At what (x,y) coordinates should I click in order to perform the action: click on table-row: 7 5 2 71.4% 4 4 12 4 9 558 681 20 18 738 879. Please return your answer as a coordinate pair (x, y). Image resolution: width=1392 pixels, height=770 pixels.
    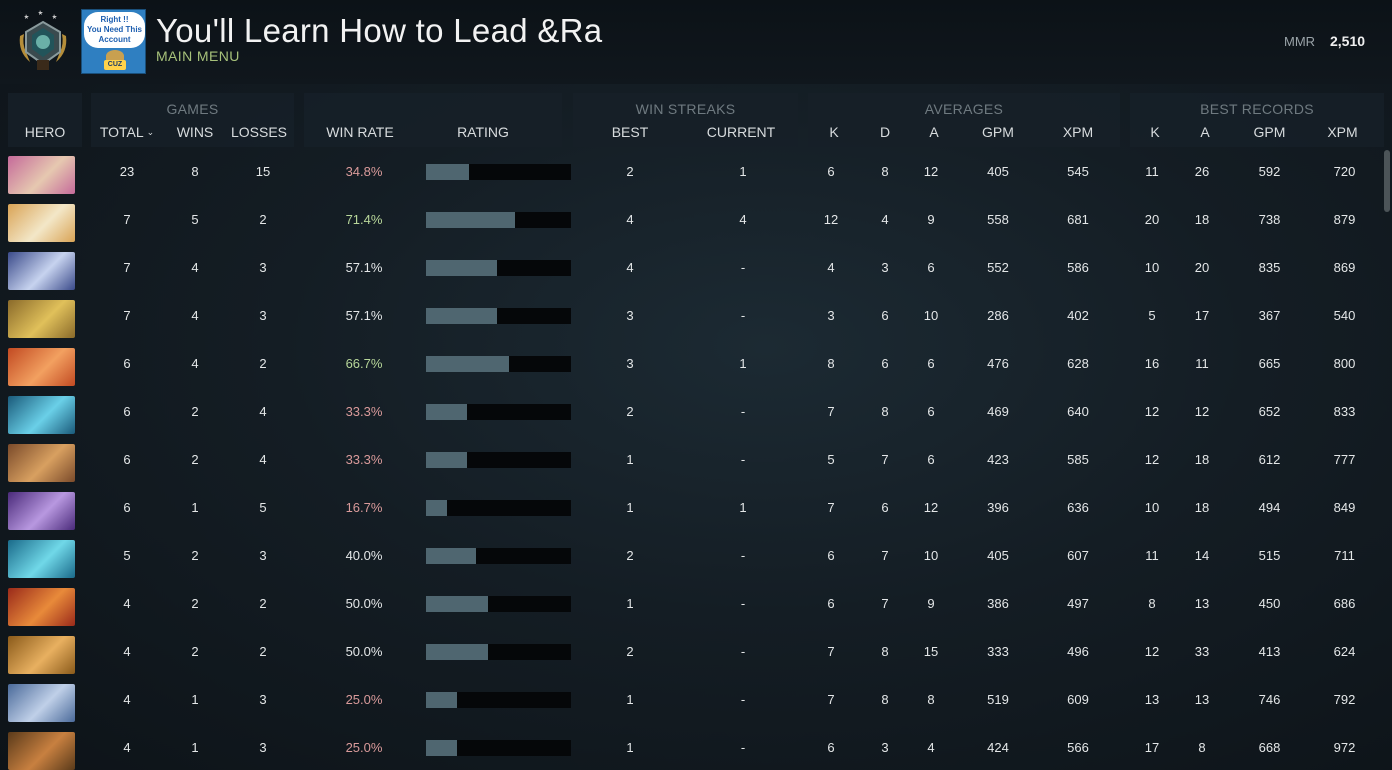
    Looking at the image, I should click on (696, 222).